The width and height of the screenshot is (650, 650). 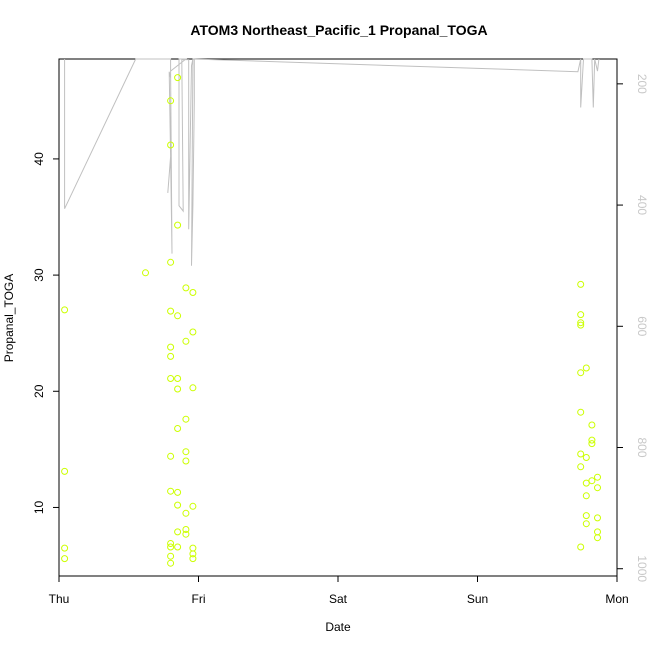 I want to click on x-tick-label: Mon, so click(x=616, y=599).